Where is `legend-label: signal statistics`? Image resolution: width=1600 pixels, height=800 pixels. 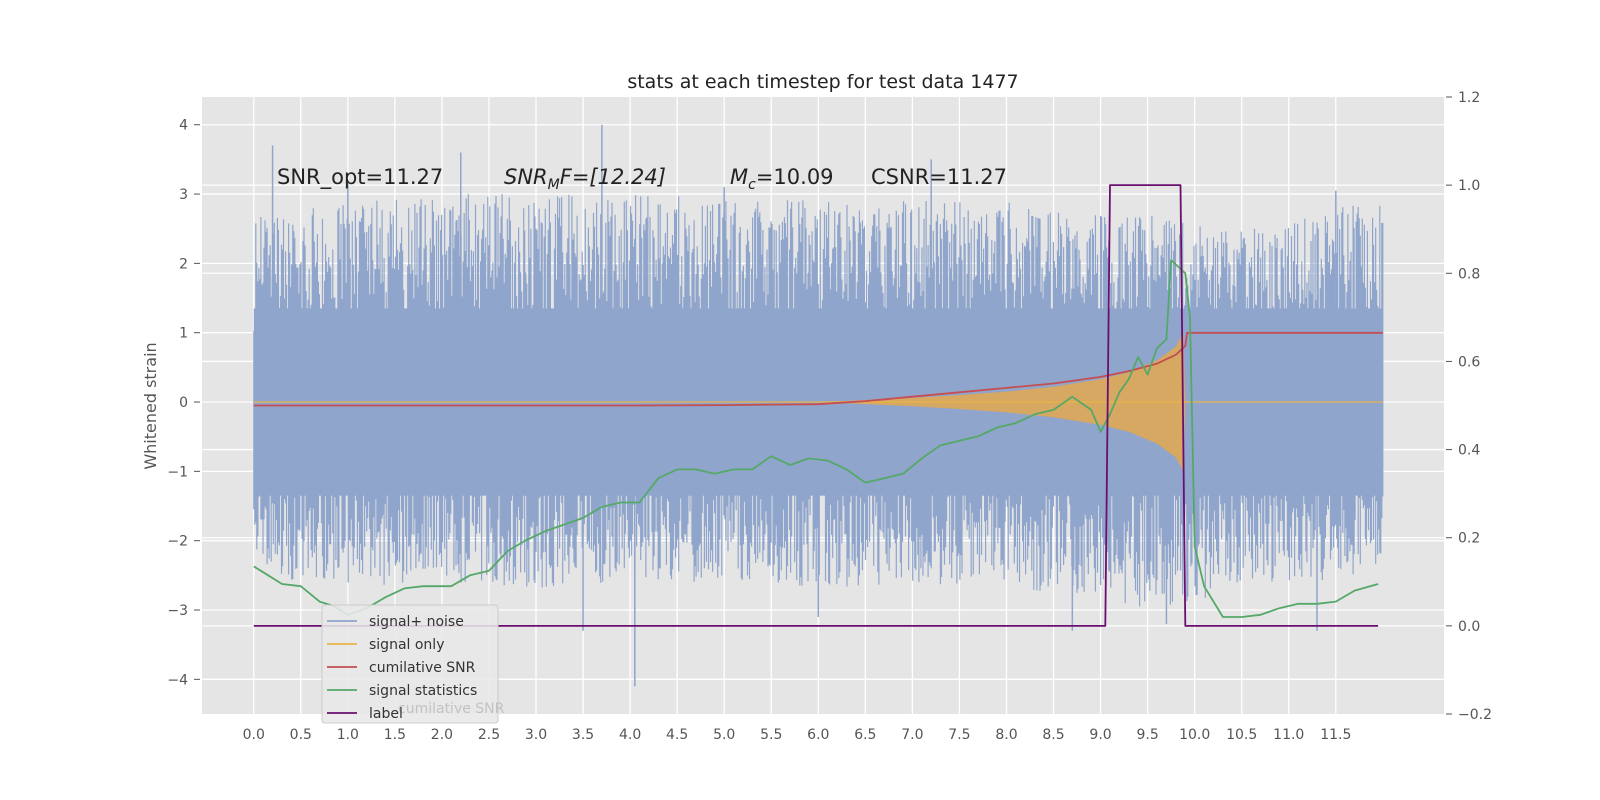 legend-label: signal statistics is located at coordinates (423, 691).